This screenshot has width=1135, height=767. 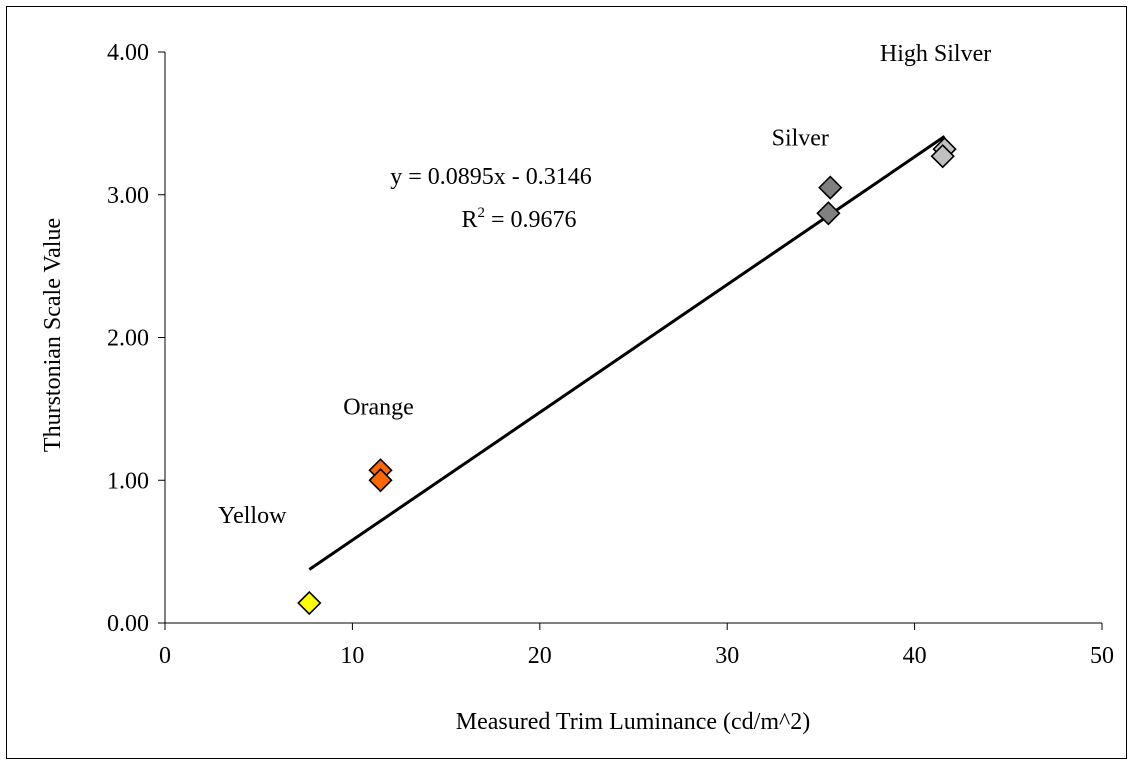 What do you see at coordinates (128, 339) in the screenshot?
I see `y-tick-label: 2.00` at bounding box center [128, 339].